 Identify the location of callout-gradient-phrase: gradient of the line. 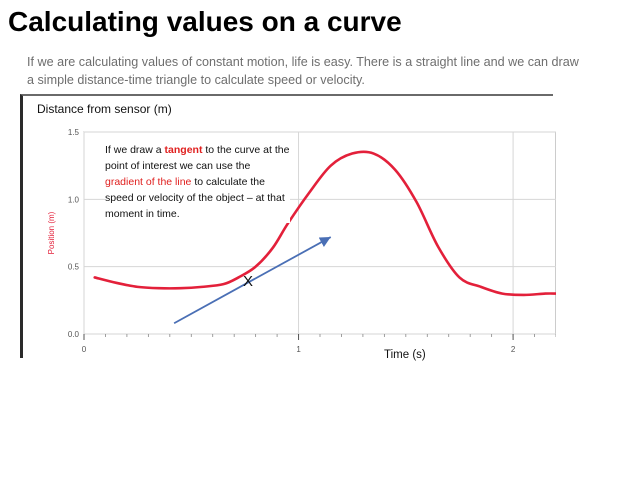
(148, 181).